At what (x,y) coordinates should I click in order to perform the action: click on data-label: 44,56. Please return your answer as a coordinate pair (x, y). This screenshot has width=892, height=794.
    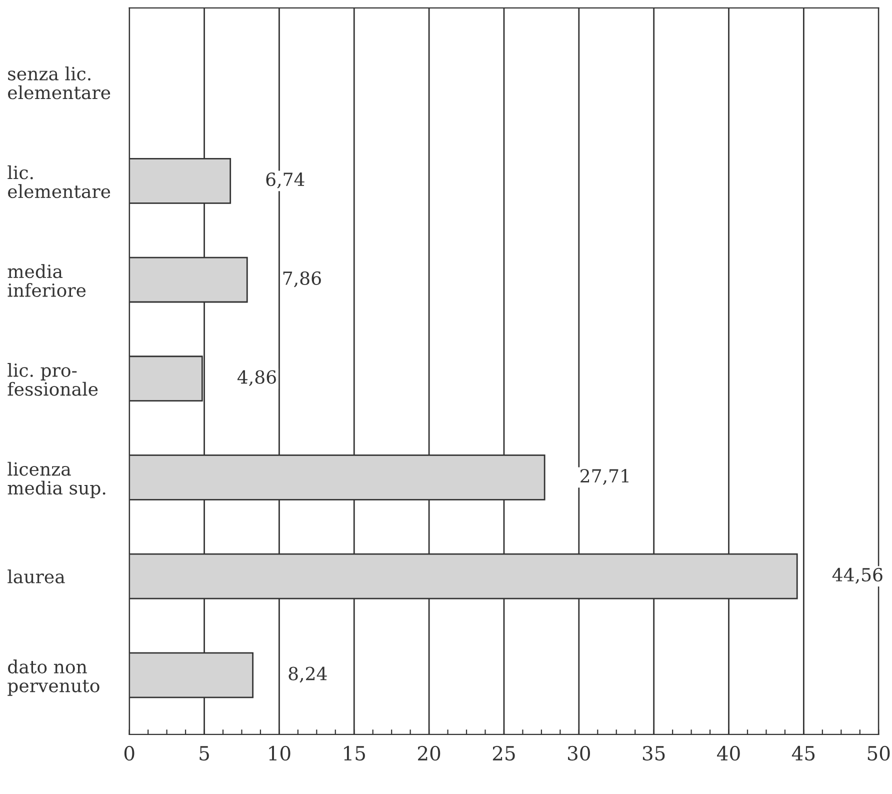
    Looking at the image, I should click on (857, 576).